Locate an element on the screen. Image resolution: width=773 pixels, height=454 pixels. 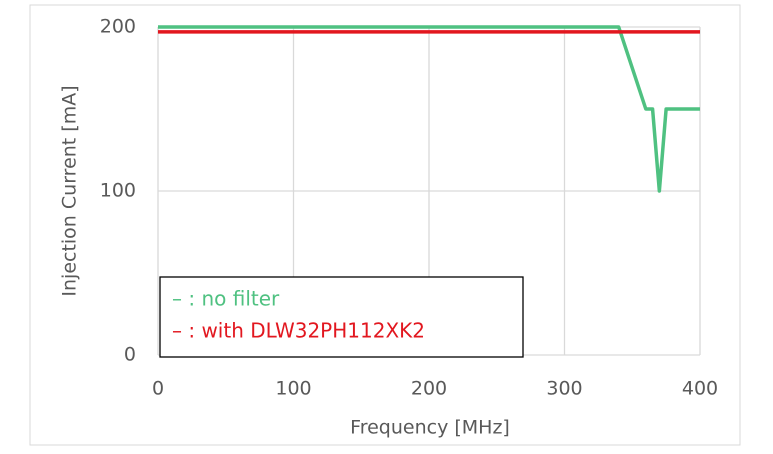
y-tick-label: 100 is located at coordinates (118, 191).